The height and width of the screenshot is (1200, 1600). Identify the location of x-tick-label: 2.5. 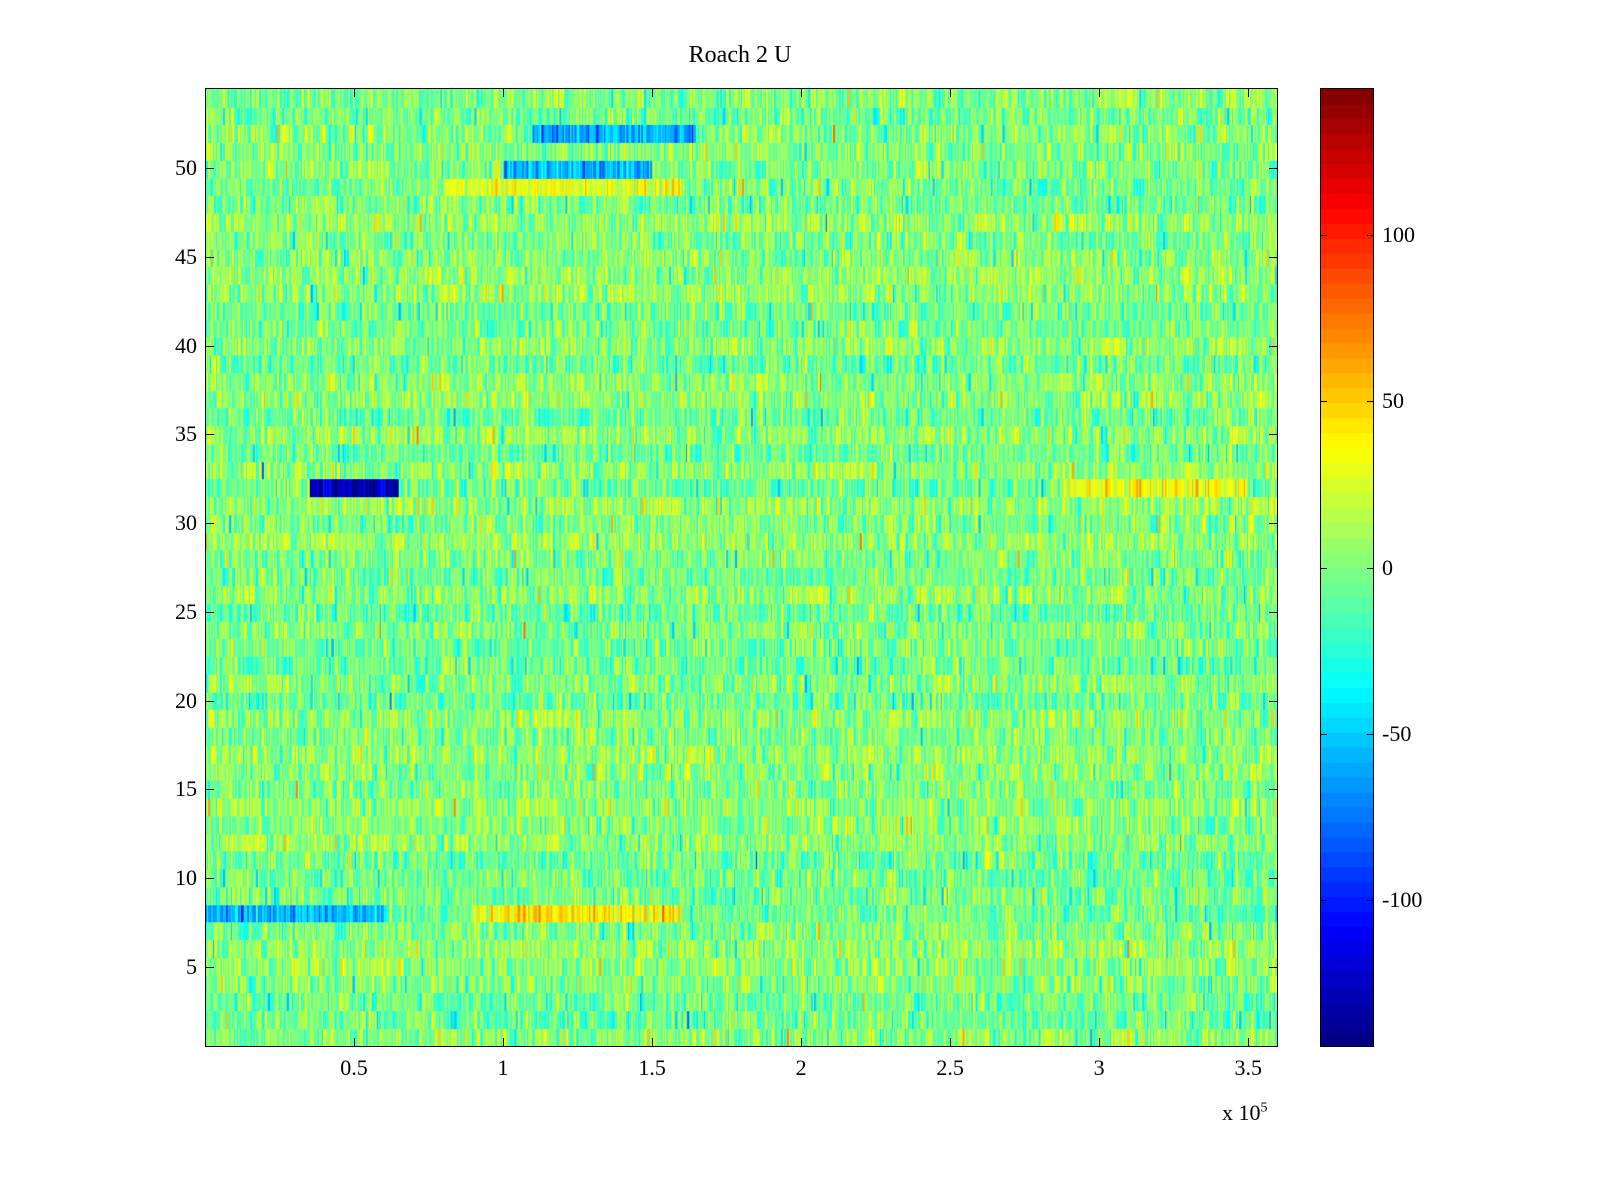
(950, 1067).